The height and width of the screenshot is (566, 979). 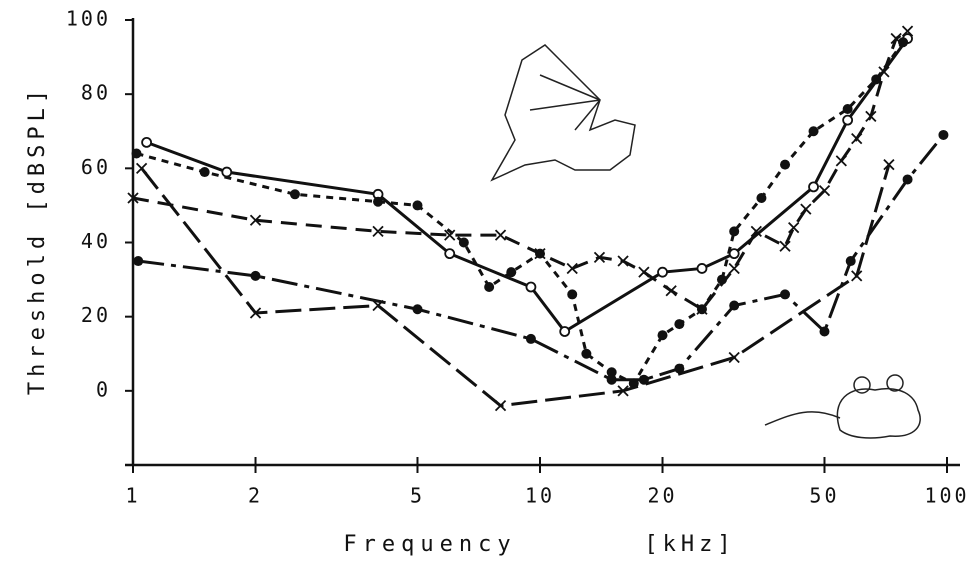 What do you see at coordinates (842, 406) in the screenshot?
I see `mouse-drawing` at bounding box center [842, 406].